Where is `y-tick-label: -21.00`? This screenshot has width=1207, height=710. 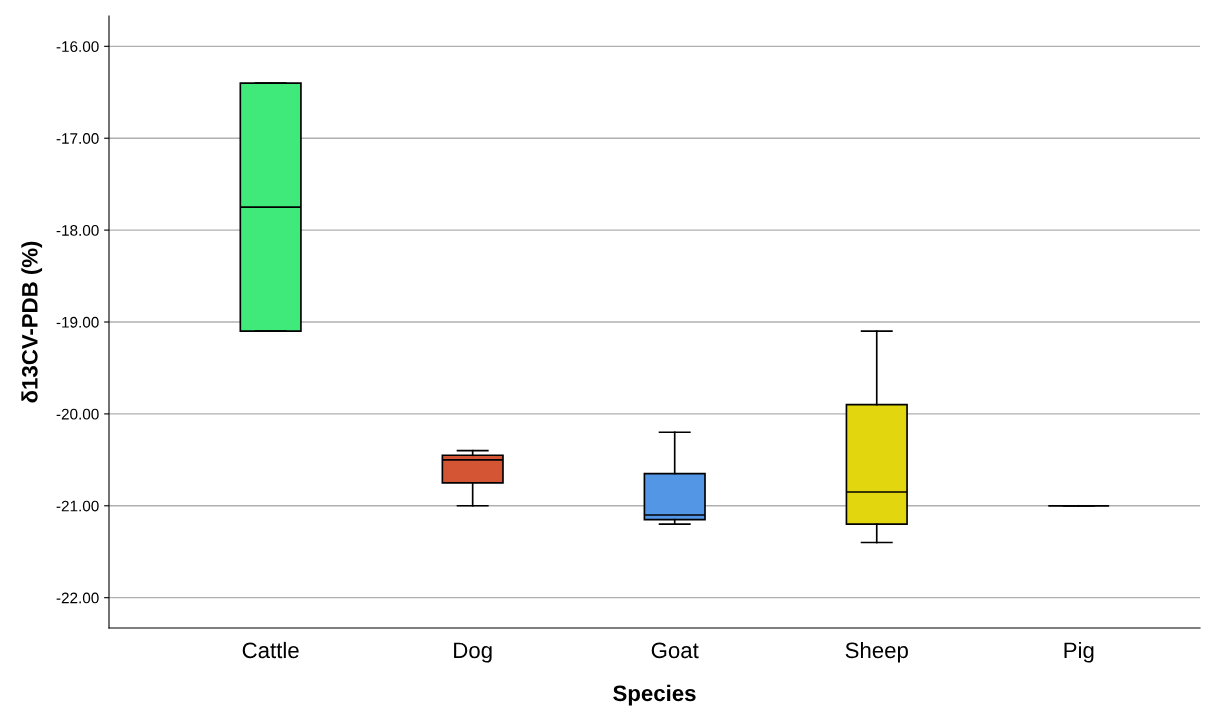 y-tick-label: -21.00 is located at coordinates (77, 506).